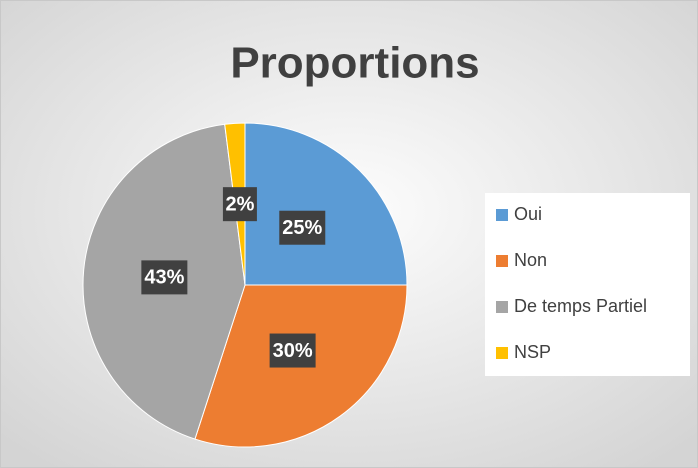 Image resolution: width=698 pixels, height=468 pixels. I want to click on data-label: 2%, so click(239, 204).